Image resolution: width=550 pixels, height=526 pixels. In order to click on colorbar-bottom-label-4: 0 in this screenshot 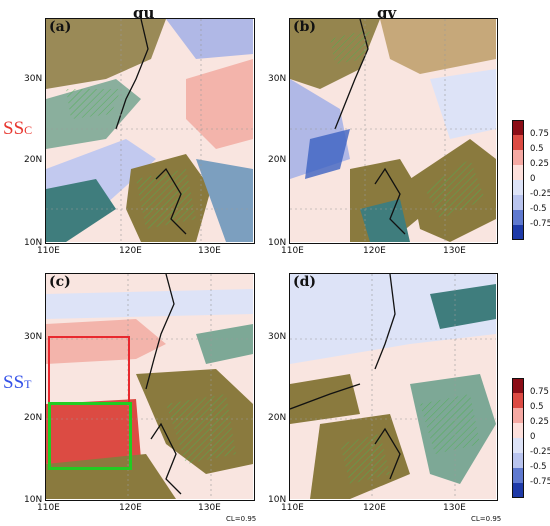, I will do `click(533, 437)`.